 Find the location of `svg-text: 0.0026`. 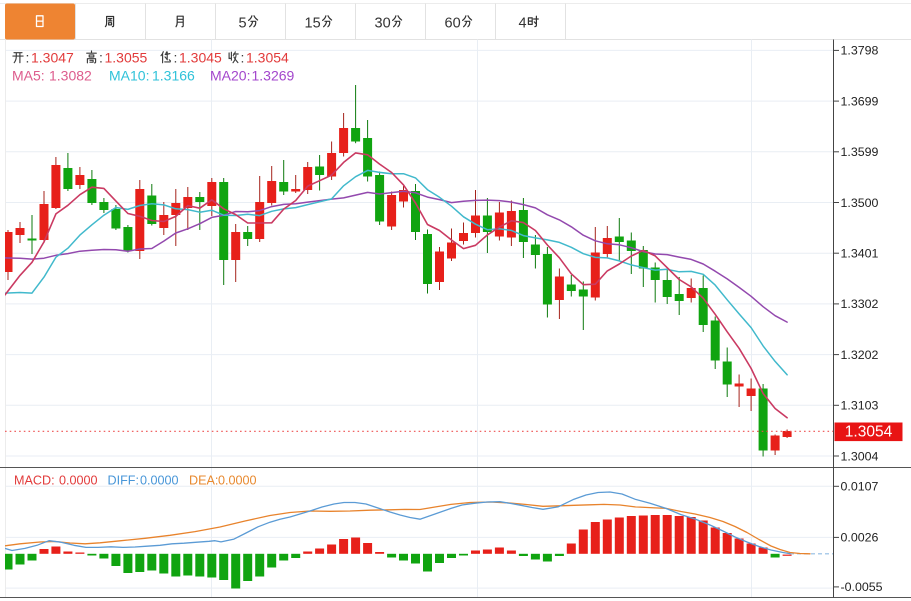

svg-text: 0.0026 is located at coordinates (860, 538).